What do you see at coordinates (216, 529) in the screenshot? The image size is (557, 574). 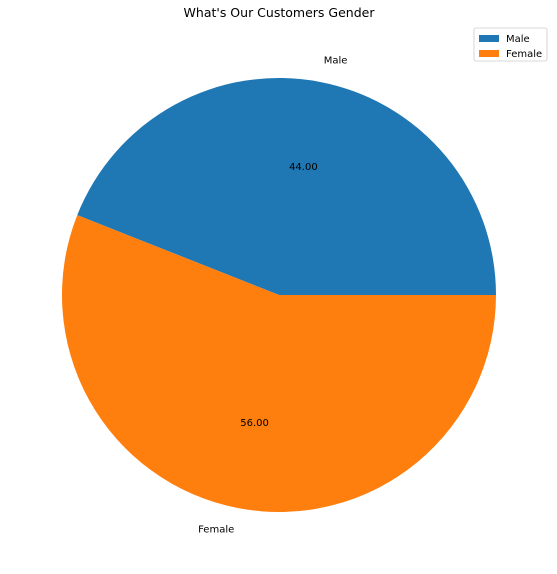 I see `slice-label-female: Female` at bounding box center [216, 529].